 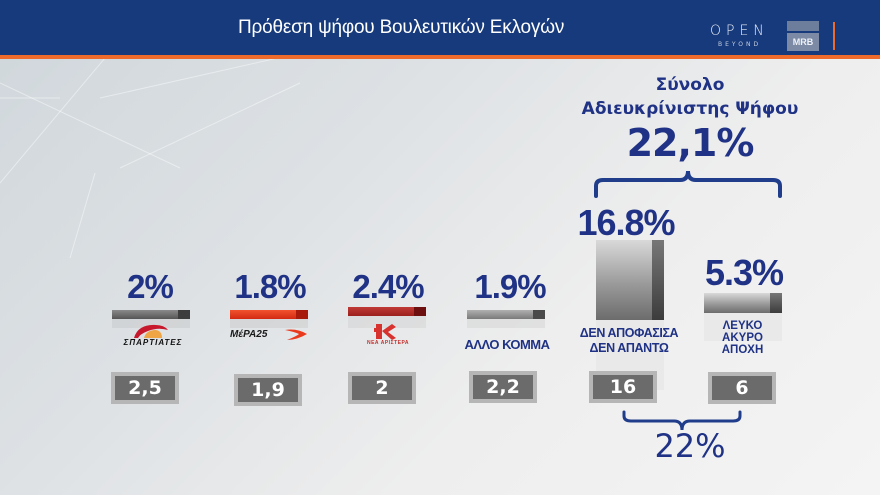 What do you see at coordinates (401, 27) in the screenshot?
I see `page-title: Πρόθεση ψήφου Βουλευτικών Εκλογών` at bounding box center [401, 27].